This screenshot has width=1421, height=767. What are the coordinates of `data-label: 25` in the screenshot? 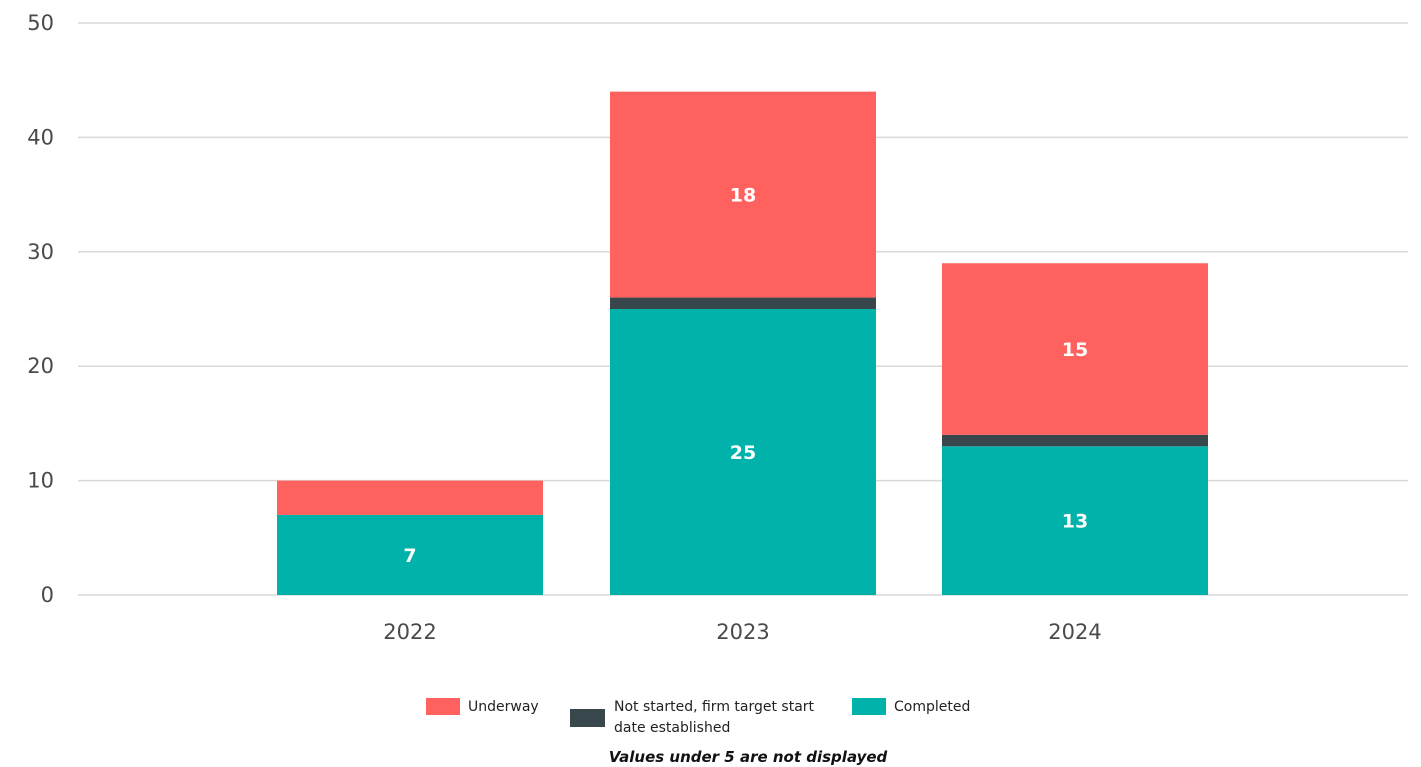 It's located at (743, 453).